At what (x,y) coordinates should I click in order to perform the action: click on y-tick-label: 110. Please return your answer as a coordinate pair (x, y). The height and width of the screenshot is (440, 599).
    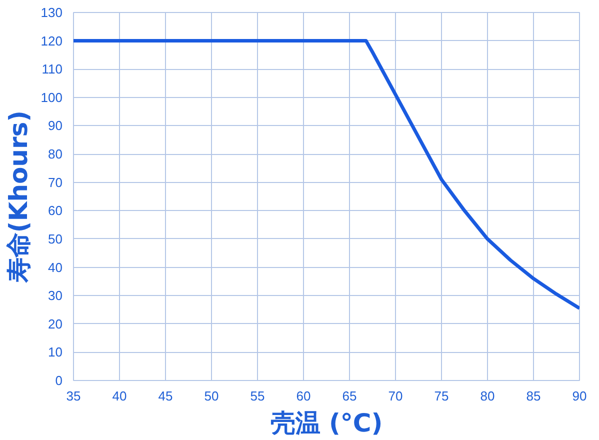
    Looking at the image, I should click on (52, 69).